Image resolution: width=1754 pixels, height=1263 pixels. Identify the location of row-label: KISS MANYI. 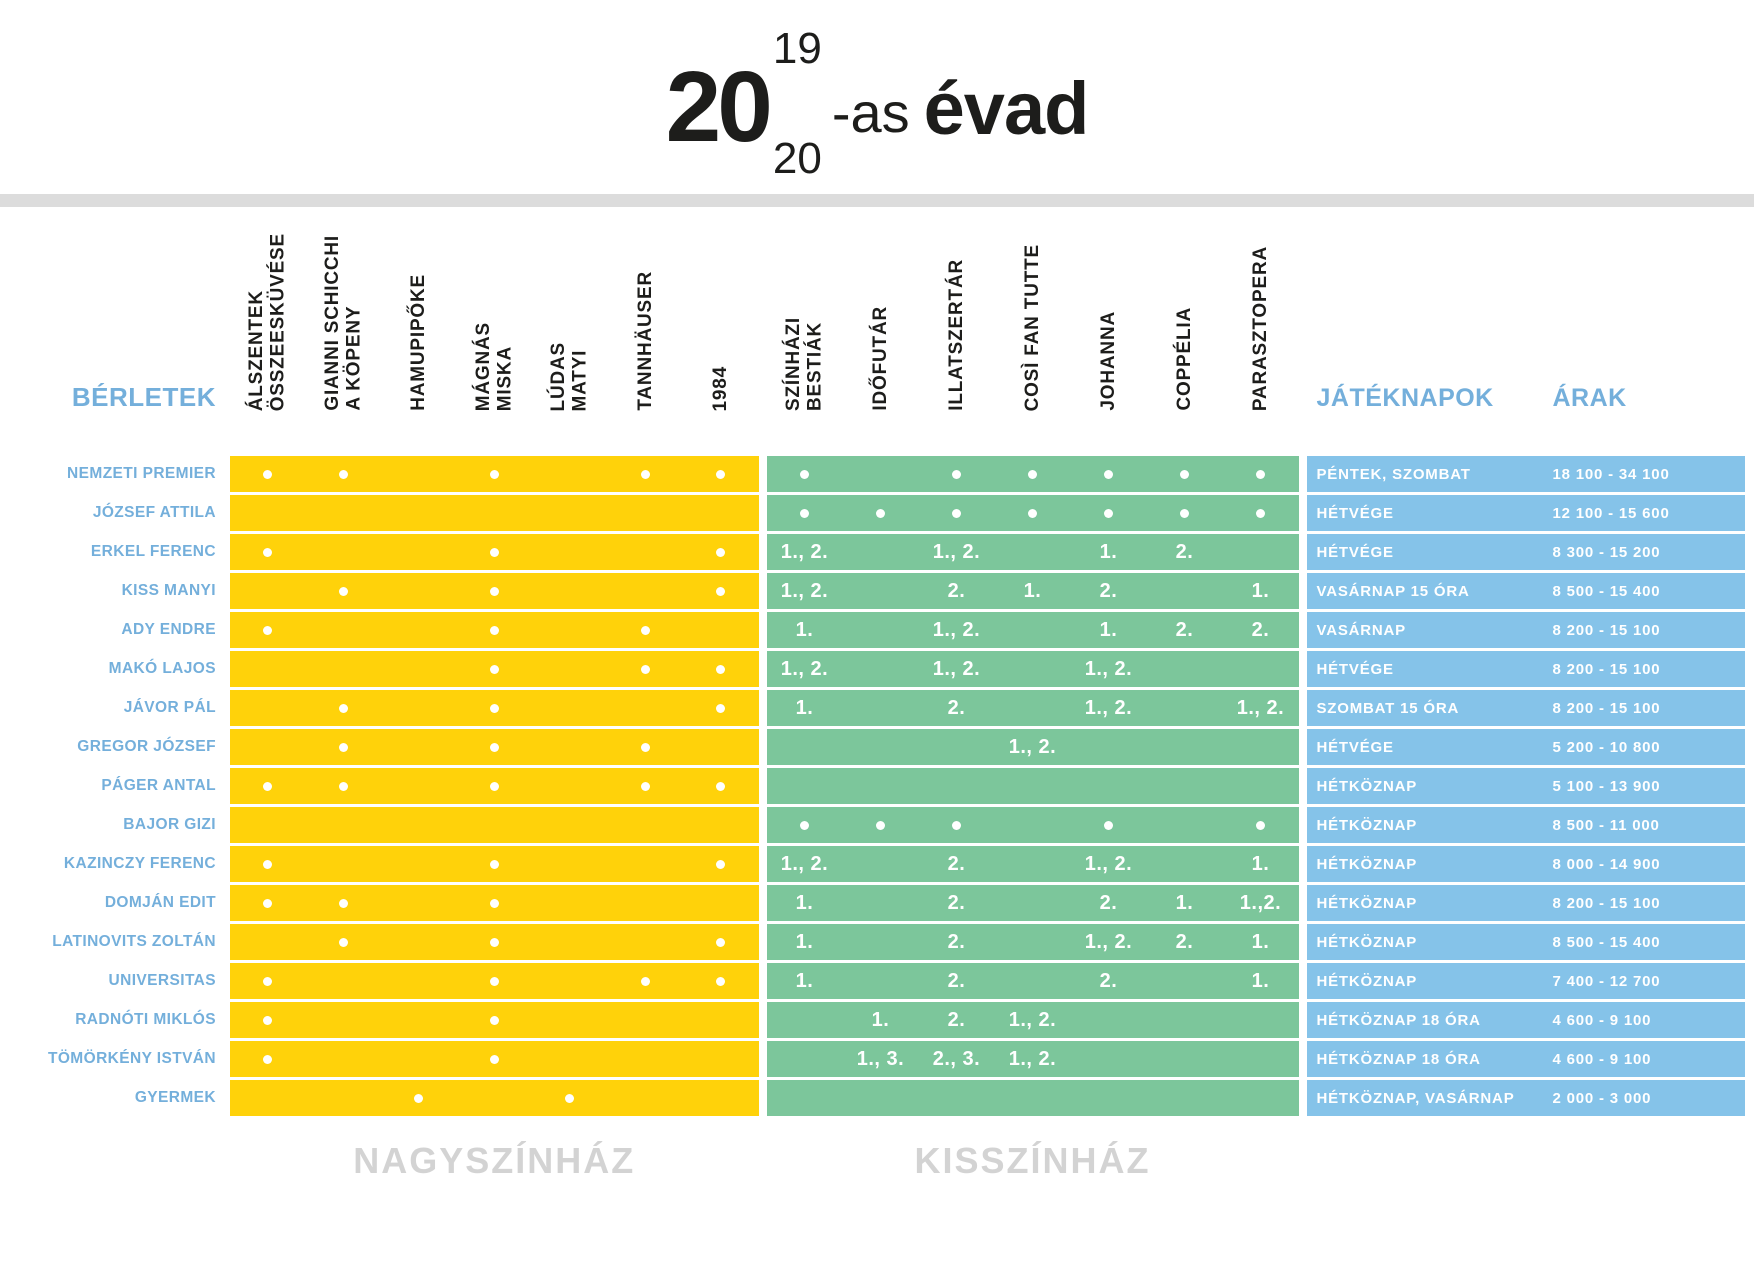
(168, 590).